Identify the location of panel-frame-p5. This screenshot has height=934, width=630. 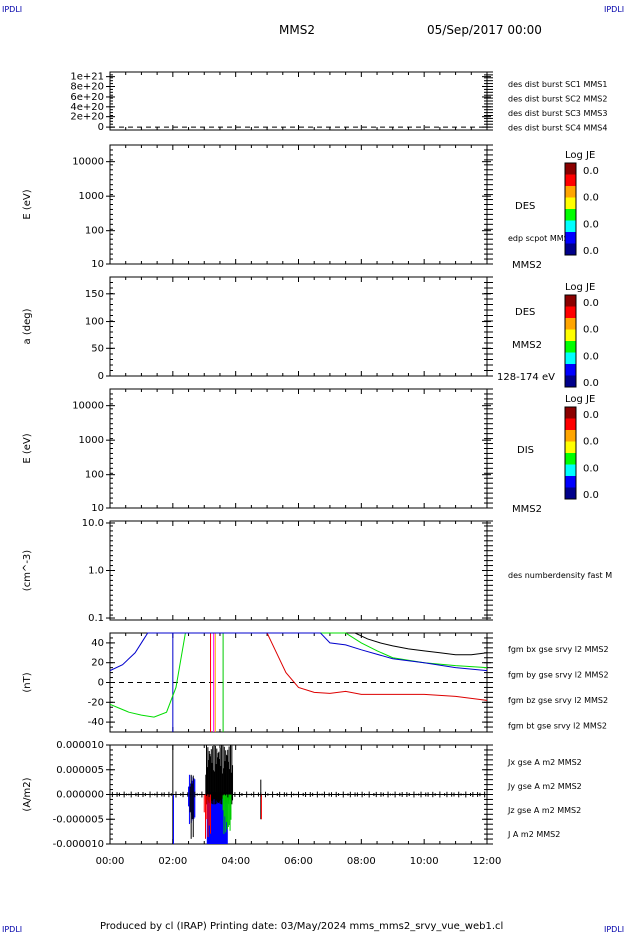
(298, 570).